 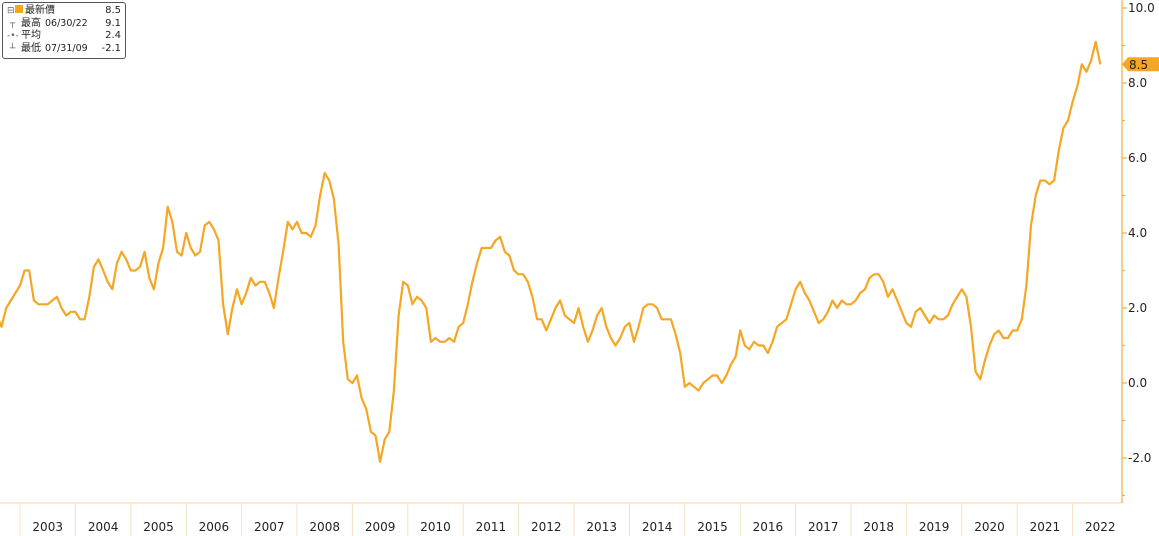 What do you see at coordinates (158, 527) in the screenshot?
I see `x-tick-label: 2005` at bounding box center [158, 527].